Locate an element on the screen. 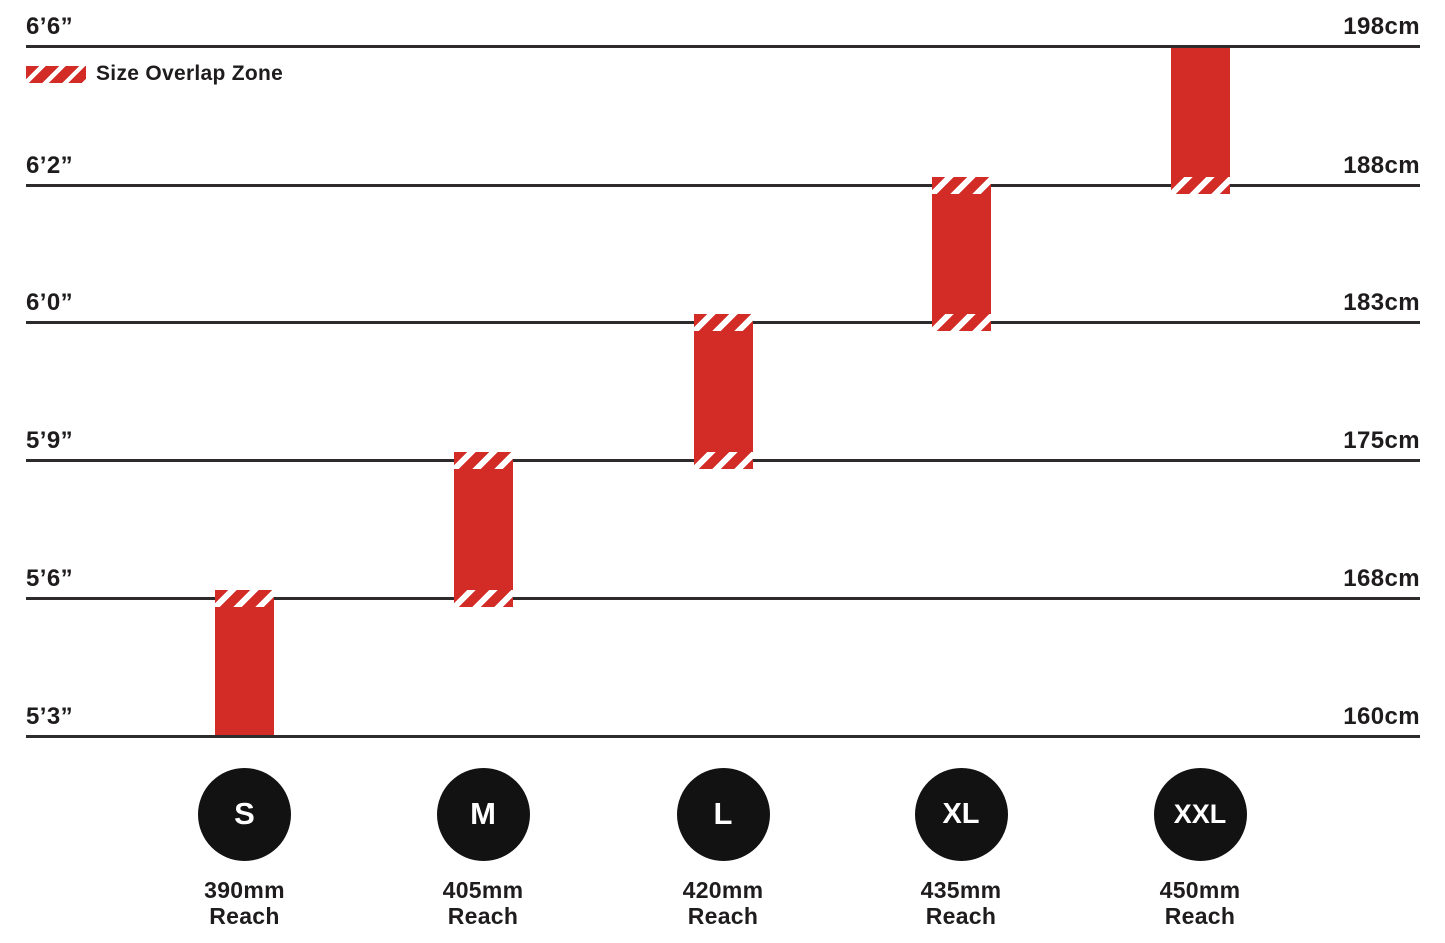  size-circle-label: S is located at coordinates (244, 813).